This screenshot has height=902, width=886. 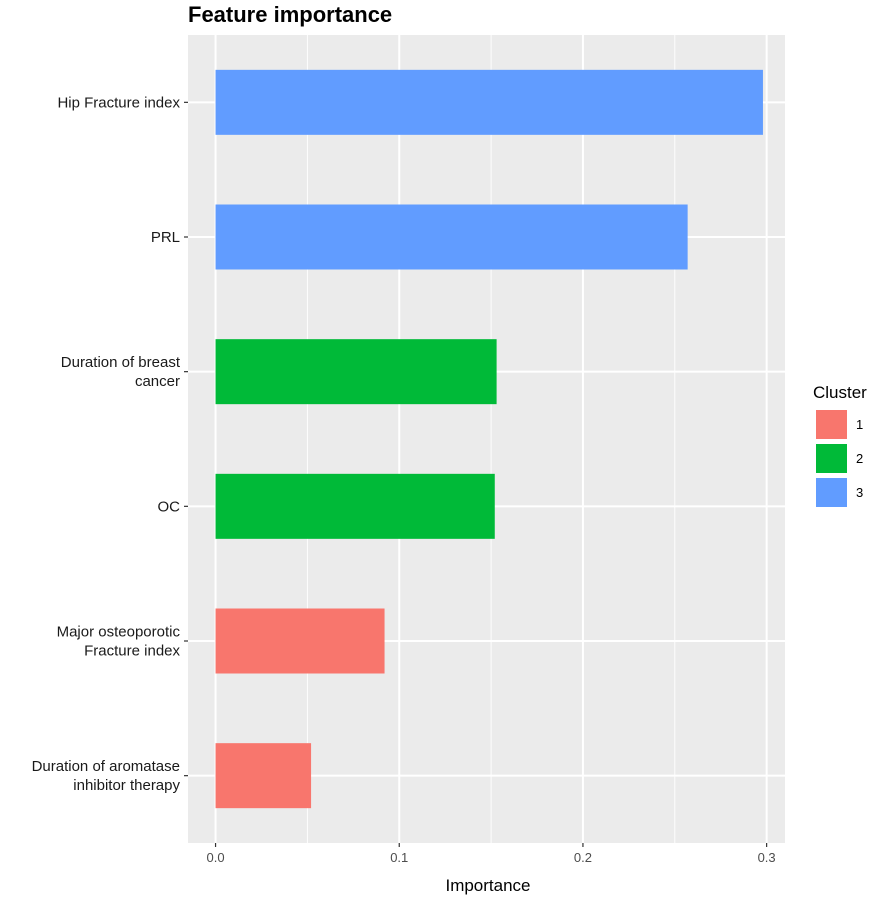 I want to click on chart-title: Feature importance, so click(x=290, y=14).